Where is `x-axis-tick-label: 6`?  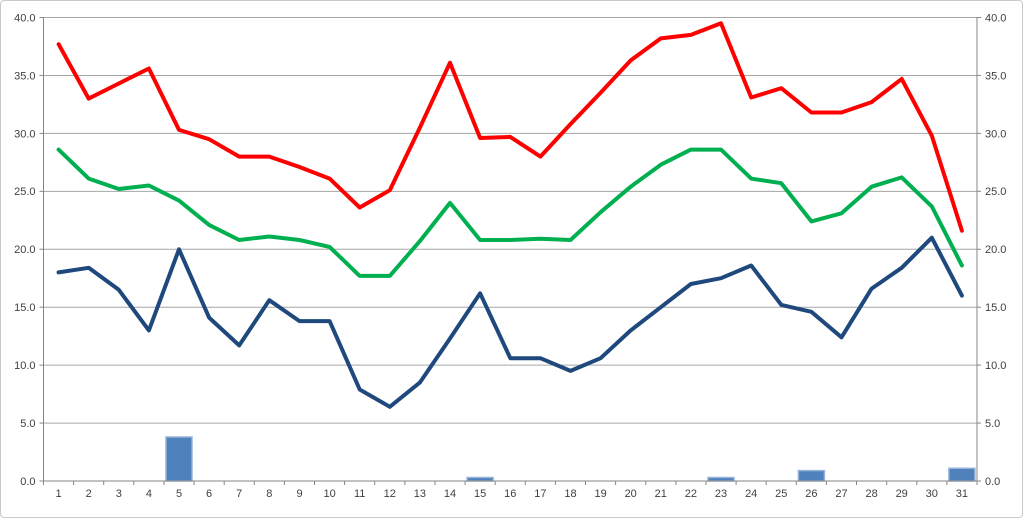
x-axis-tick-label: 6 is located at coordinates (209, 494).